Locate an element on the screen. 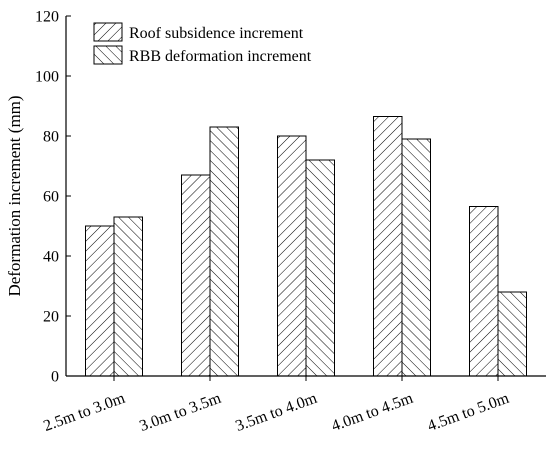 The height and width of the screenshot is (449, 550). x-category-label: 4.5m to 5.0m is located at coordinates (468, 412).